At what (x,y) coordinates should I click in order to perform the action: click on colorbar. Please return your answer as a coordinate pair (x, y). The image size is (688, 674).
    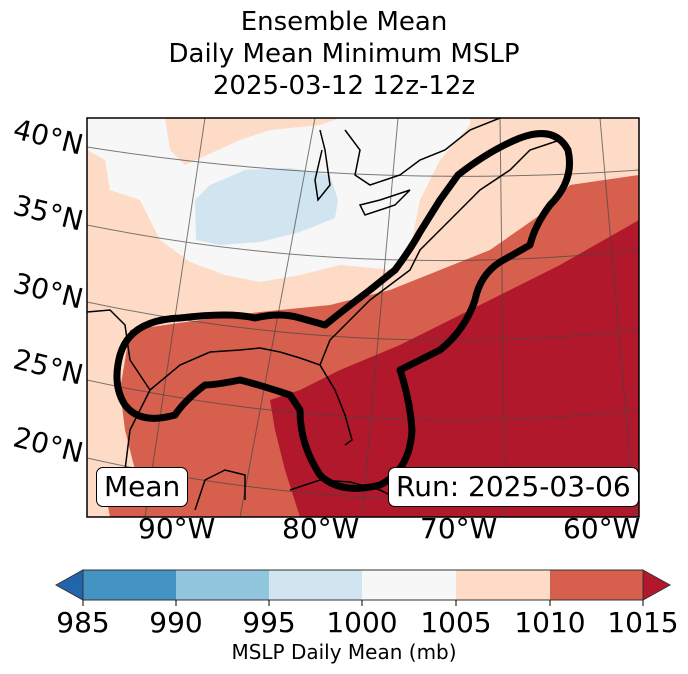
    Looking at the image, I should click on (363, 587).